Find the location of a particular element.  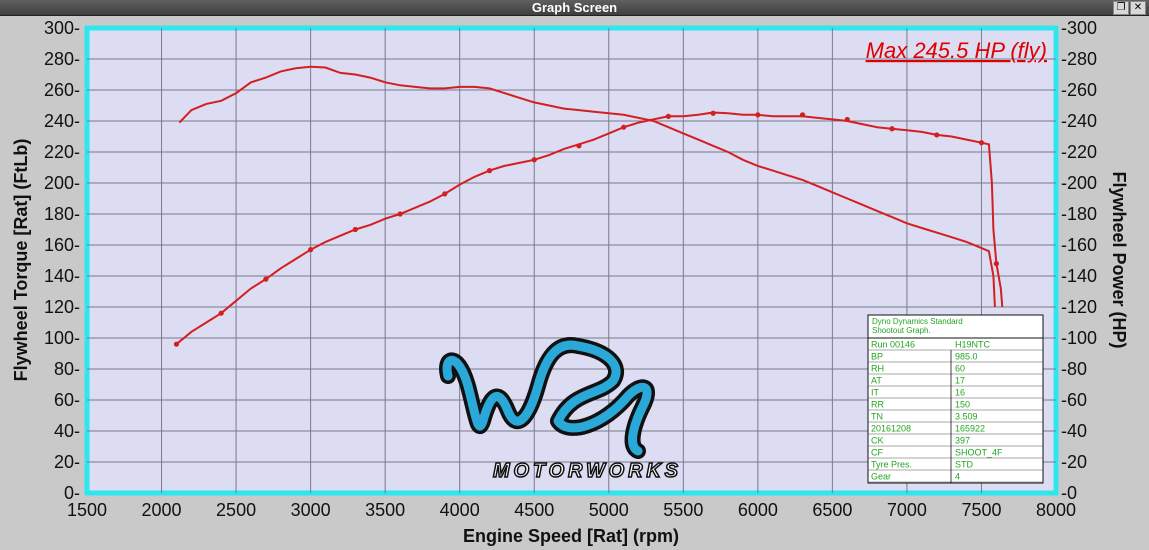

x-tick-label: 1500 is located at coordinates (87, 510).